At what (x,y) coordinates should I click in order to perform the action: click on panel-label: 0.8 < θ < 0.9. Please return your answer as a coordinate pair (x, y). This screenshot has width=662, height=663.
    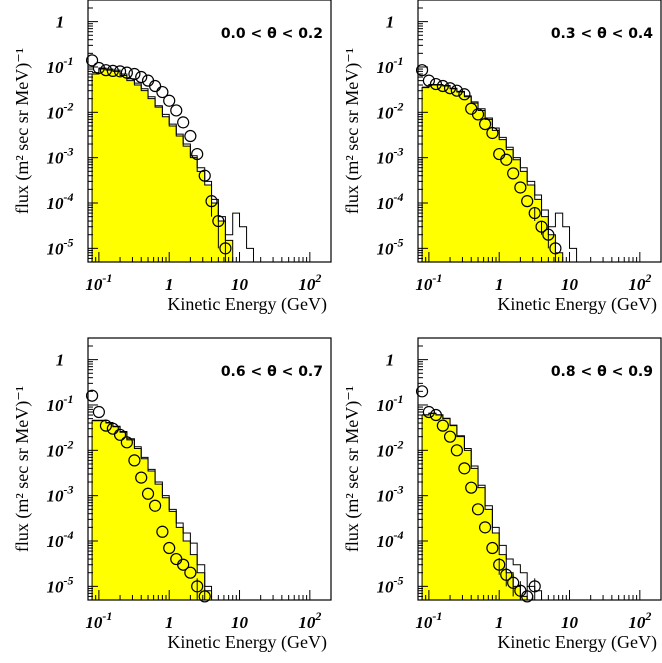
    Looking at the image, I should click on (602, 372).